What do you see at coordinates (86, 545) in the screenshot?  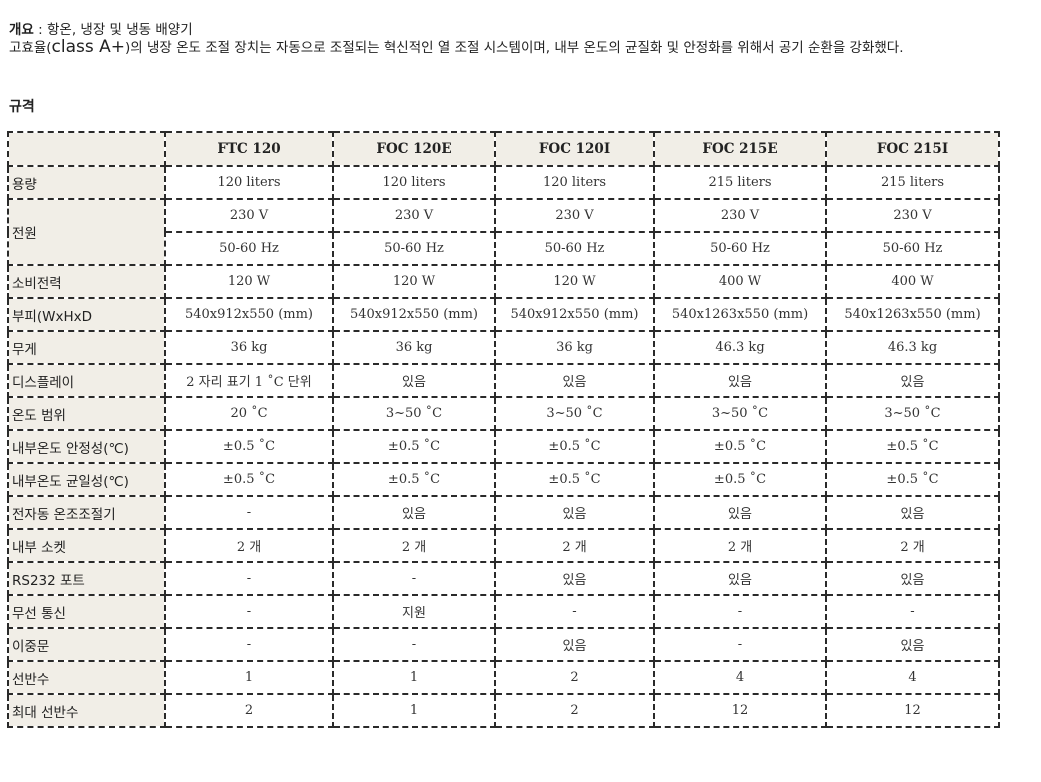 I see `row-label: 내부 소켓` at bounding box center [86, 545].